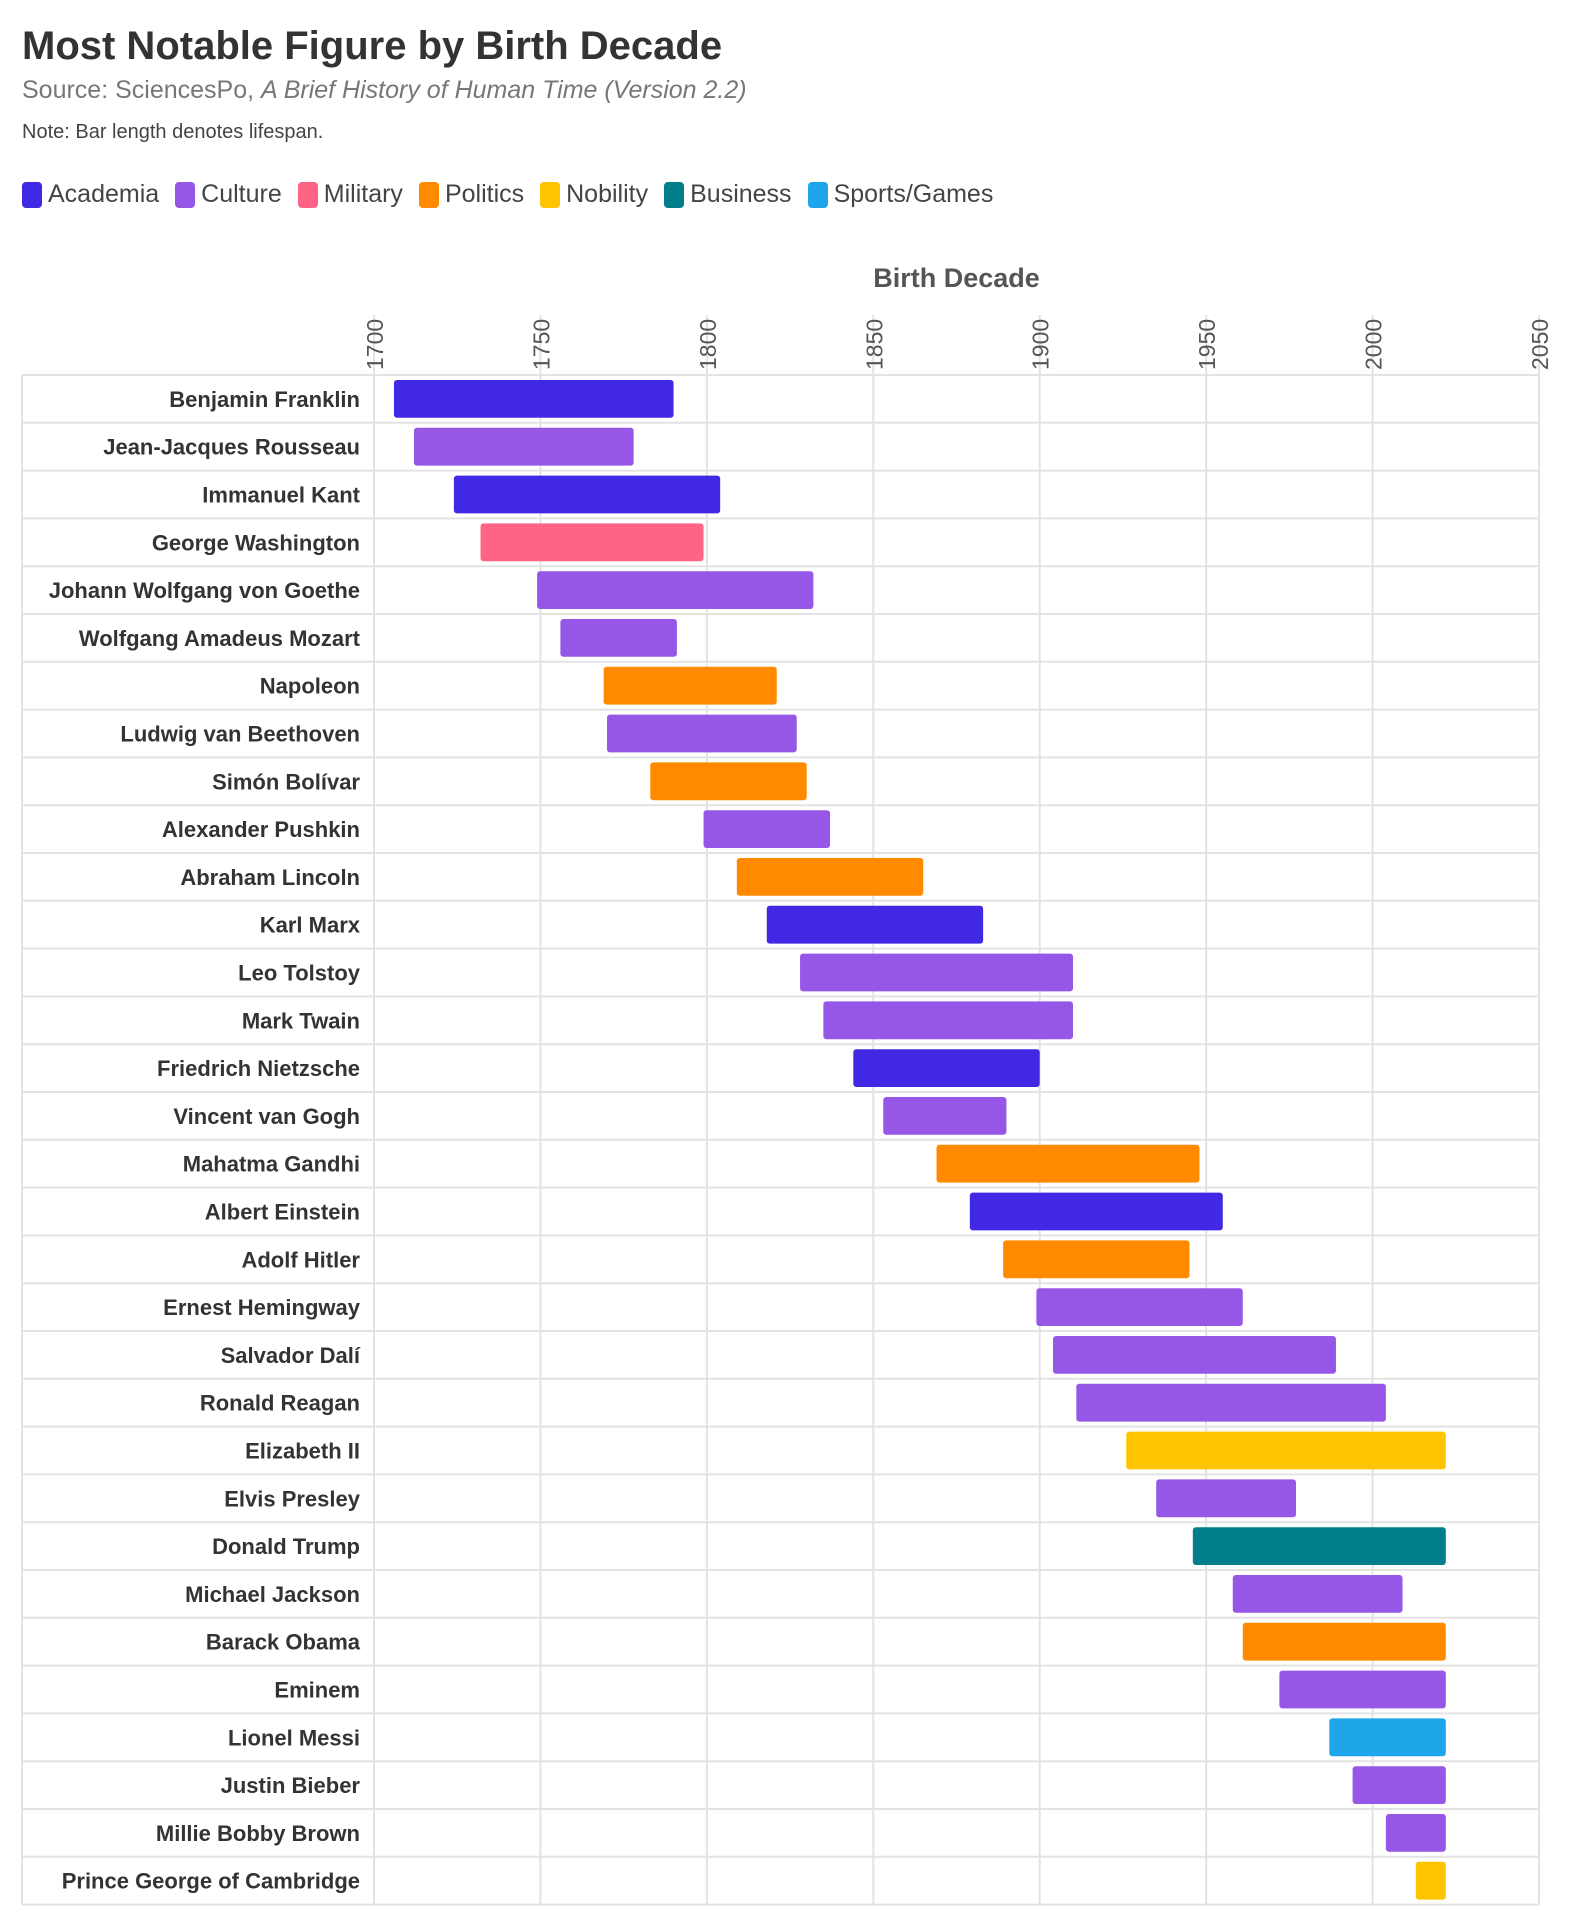 The image size is (1592, 1926). I want to click on bar-napoleon, so click(690, 685).